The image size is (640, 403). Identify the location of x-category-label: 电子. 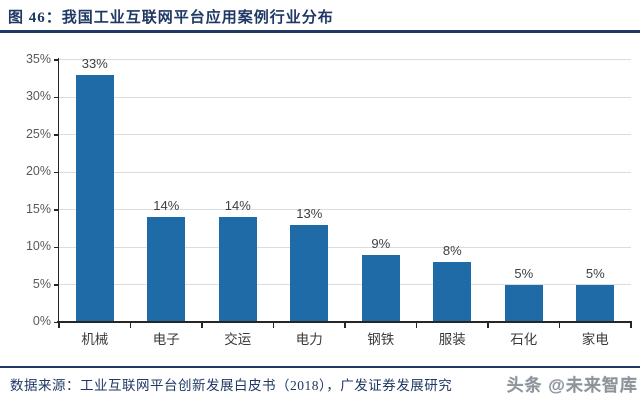
(166, 339).